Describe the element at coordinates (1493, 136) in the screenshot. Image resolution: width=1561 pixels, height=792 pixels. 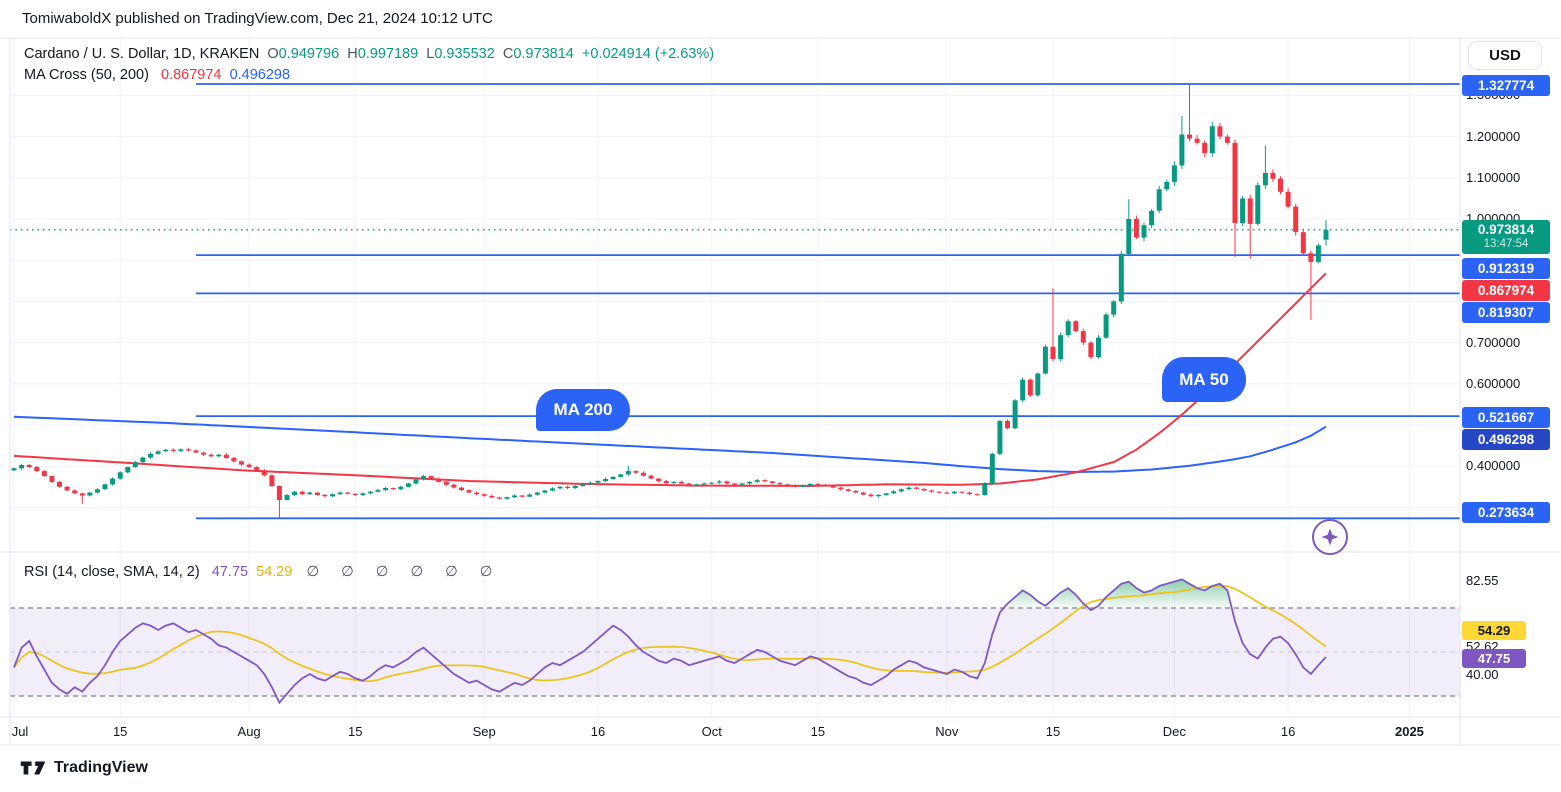
I see `price-tick: 1.200000` at that location.